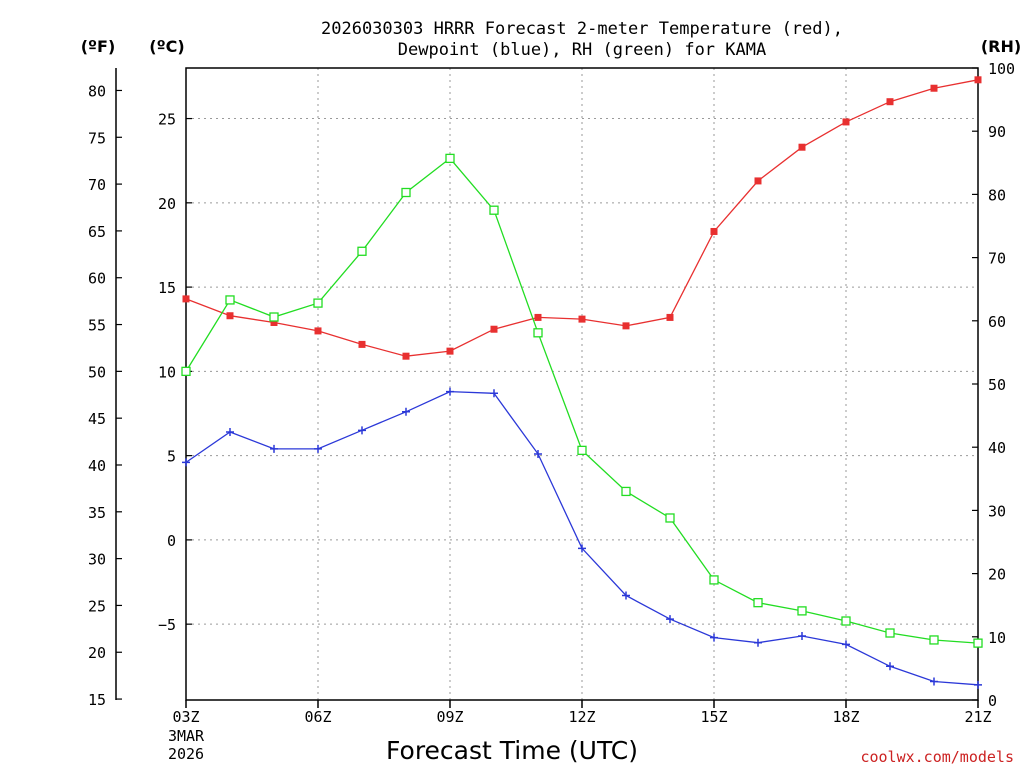 The image size is (1024, 768). Describe the element at coordinates (582, 50) in the screenshot. I see `chart-title-line2: Dewpoint (blue), RH (green) for KAMA` at that location.